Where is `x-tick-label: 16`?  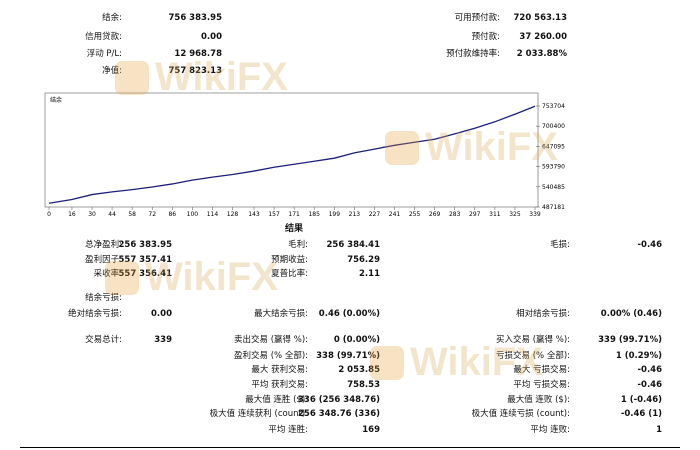 x-tick-label: 16 is located at coordinates (72, 214).